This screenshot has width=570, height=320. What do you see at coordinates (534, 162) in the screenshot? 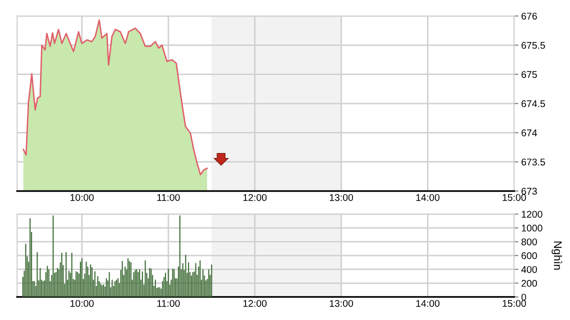
I see `y-tick-label: 673.5` at bounding box center [534, 162].